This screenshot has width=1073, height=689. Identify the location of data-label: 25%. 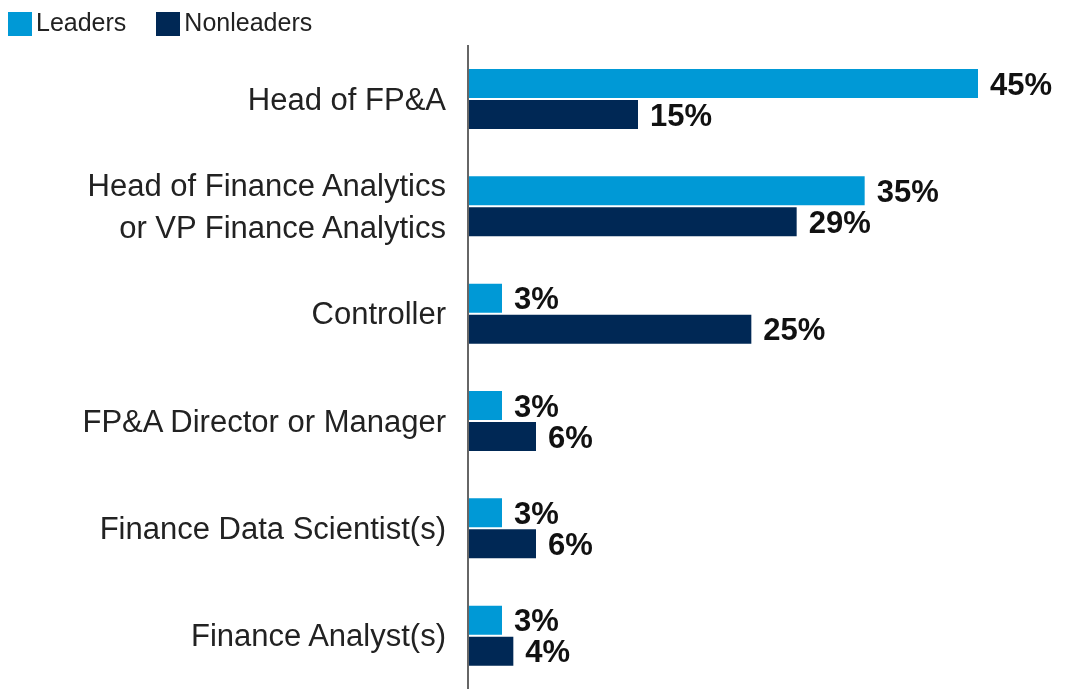
(794, 330).